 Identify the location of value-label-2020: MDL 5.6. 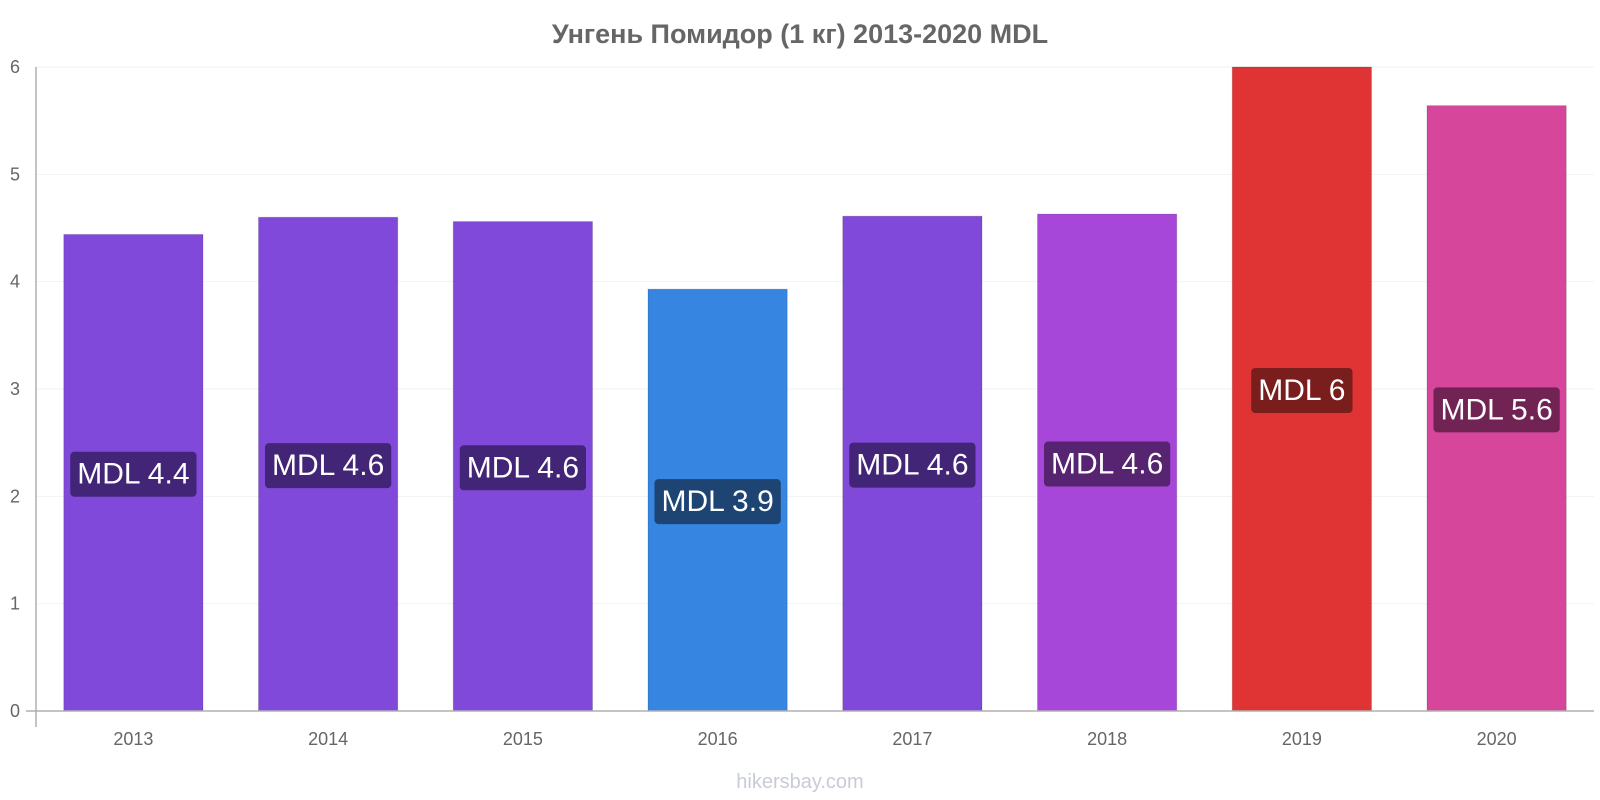
(1496, 410).